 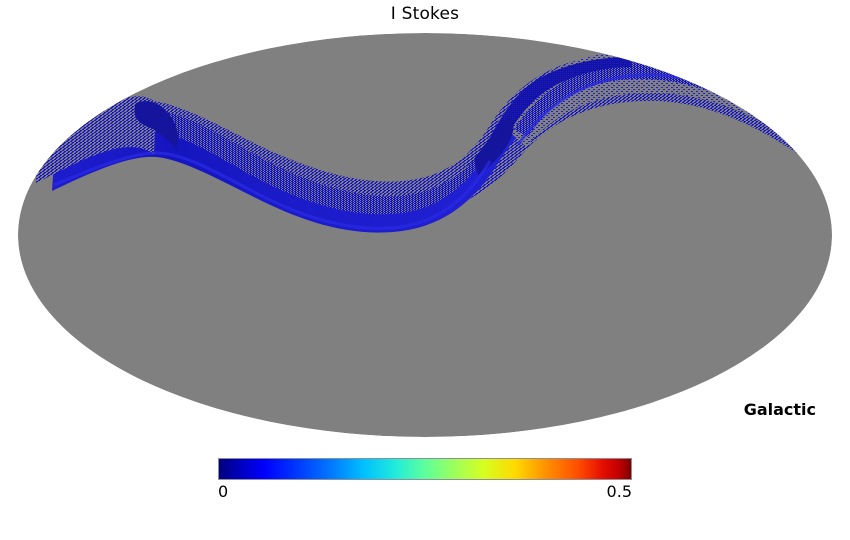 I want to click on colorbar: 0 0.5, so click(x=425, y=481).